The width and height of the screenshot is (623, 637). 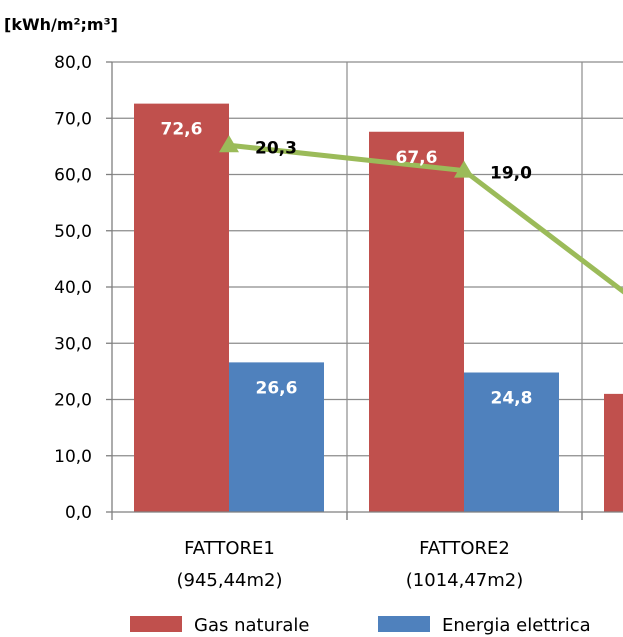 What do you see at coordinates (78, 513) in the screenshot?
I see `y-tick-label: 0,0` at bounding box center [78, 513].